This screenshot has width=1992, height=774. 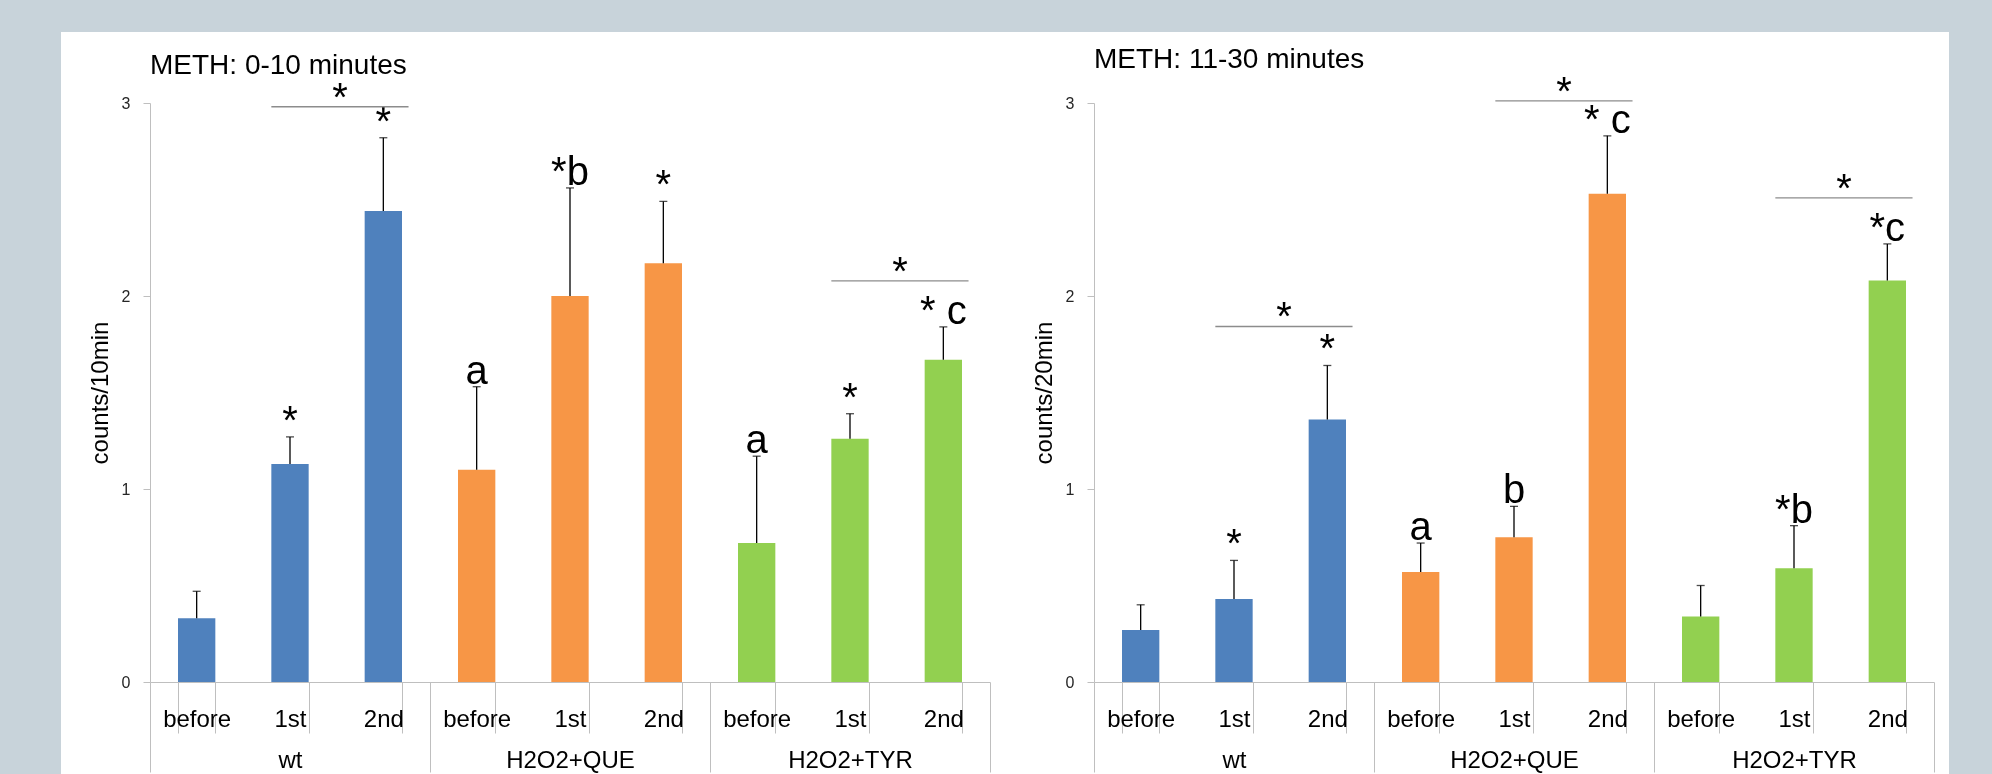 I want to click on y-axis-title: counts/10min, so click(x=99, y=393).